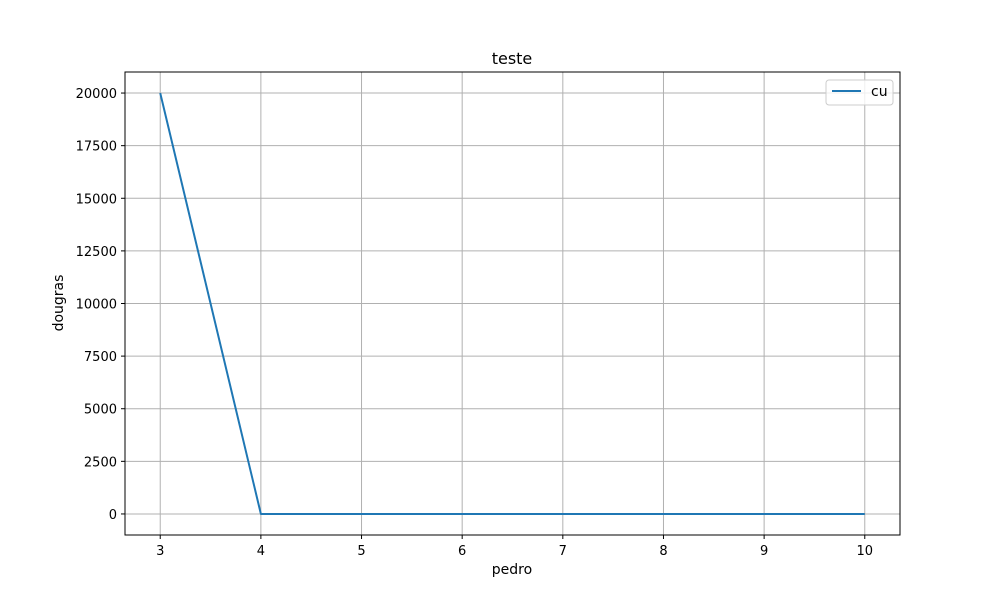  What do you see at coordinates (663, 551) in the screenshot?
I see `x-tick-label: 8` at bounding box center [663, 551].